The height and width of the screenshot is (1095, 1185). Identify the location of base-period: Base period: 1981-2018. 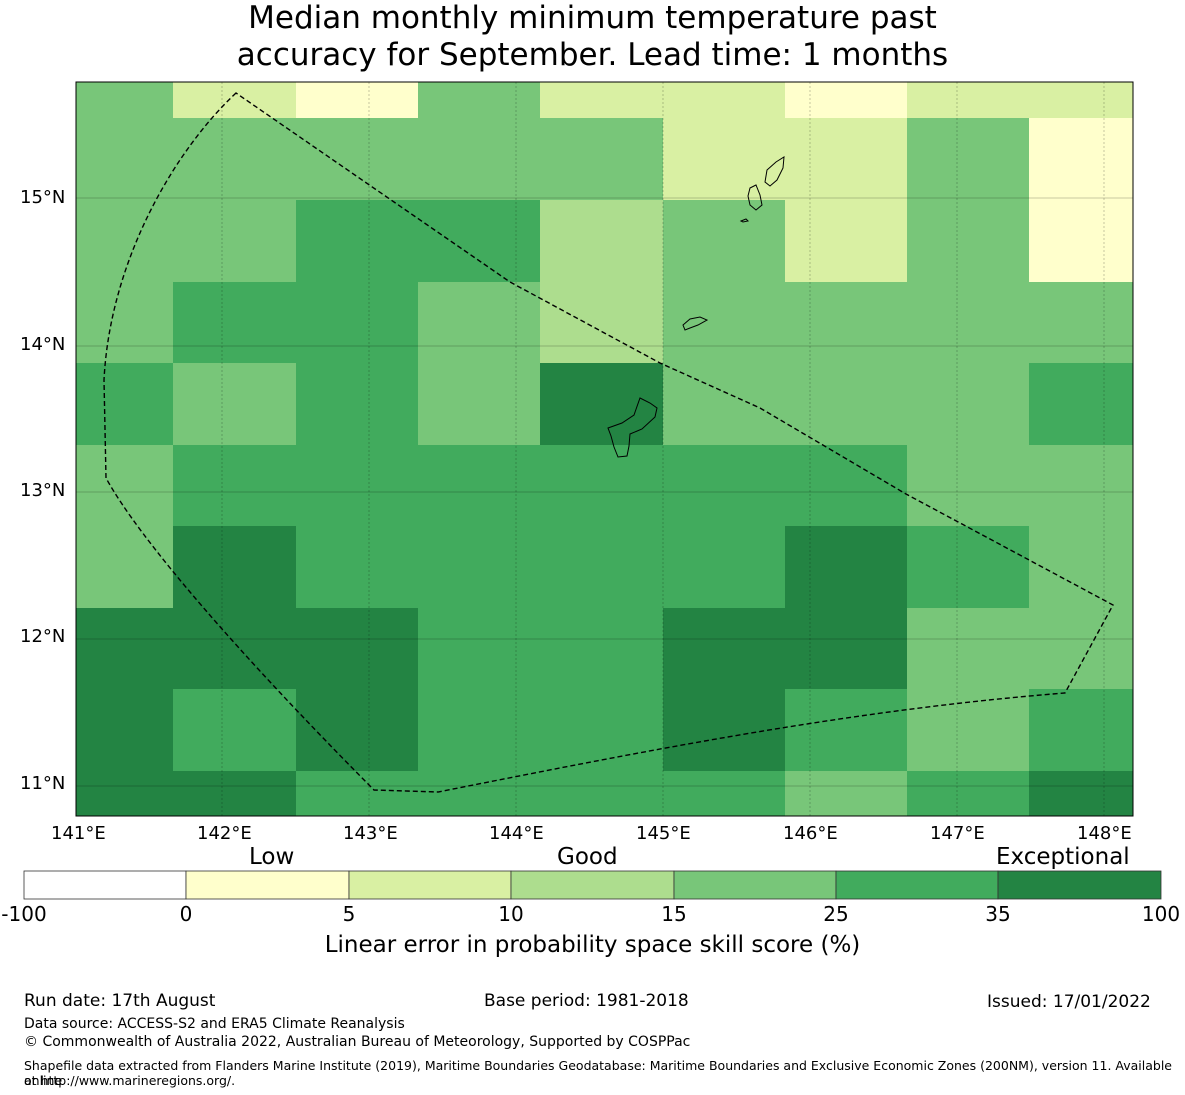
(586, 1001).